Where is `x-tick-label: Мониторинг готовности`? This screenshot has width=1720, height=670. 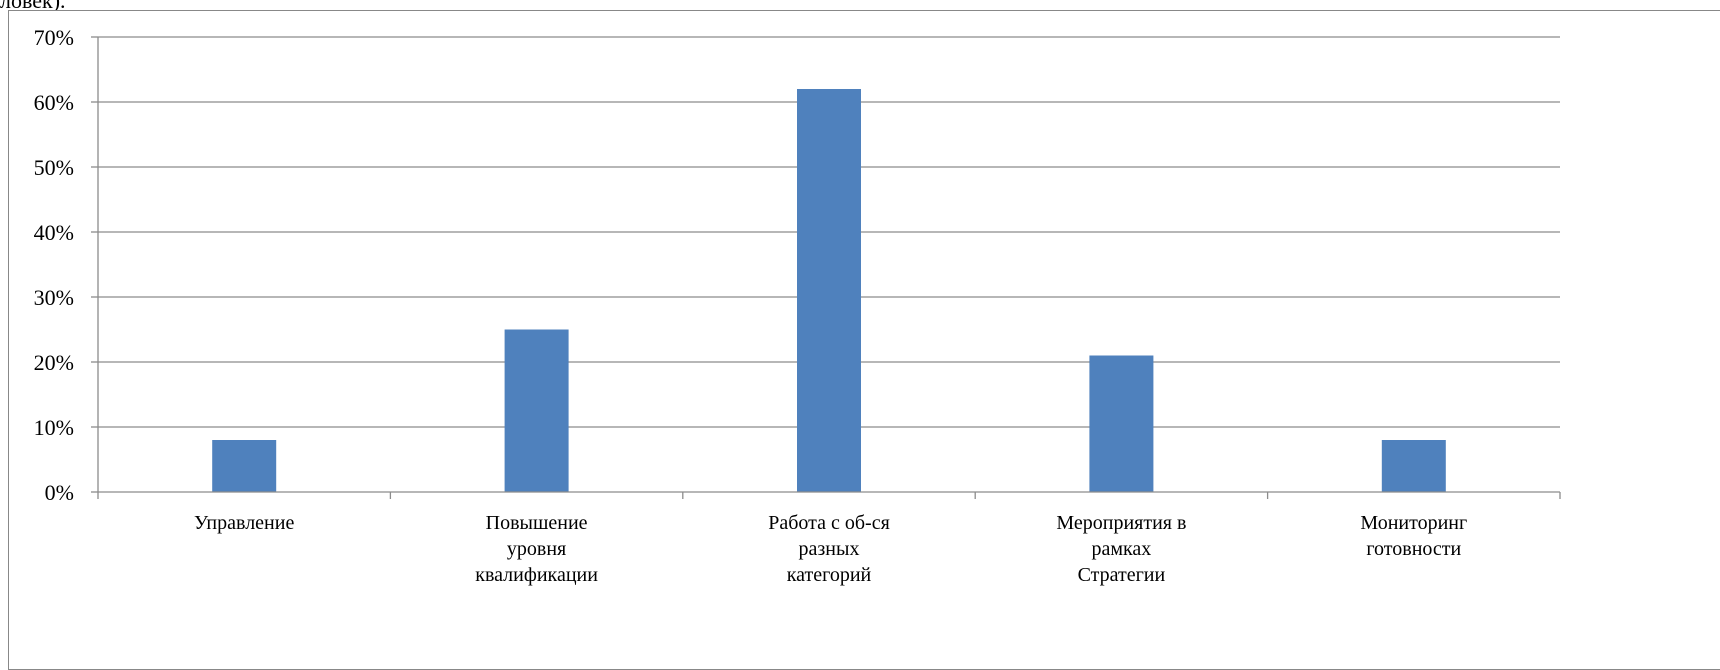
x-tick-label: Мониторинг готовности is located at coordinates (1413, 536).